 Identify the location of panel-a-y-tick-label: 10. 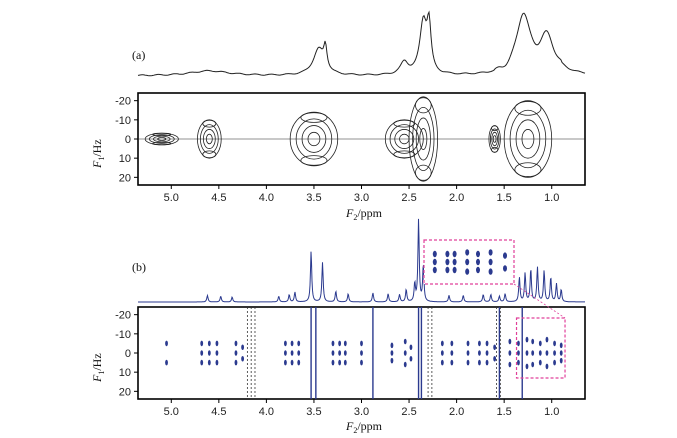
(125, 159).